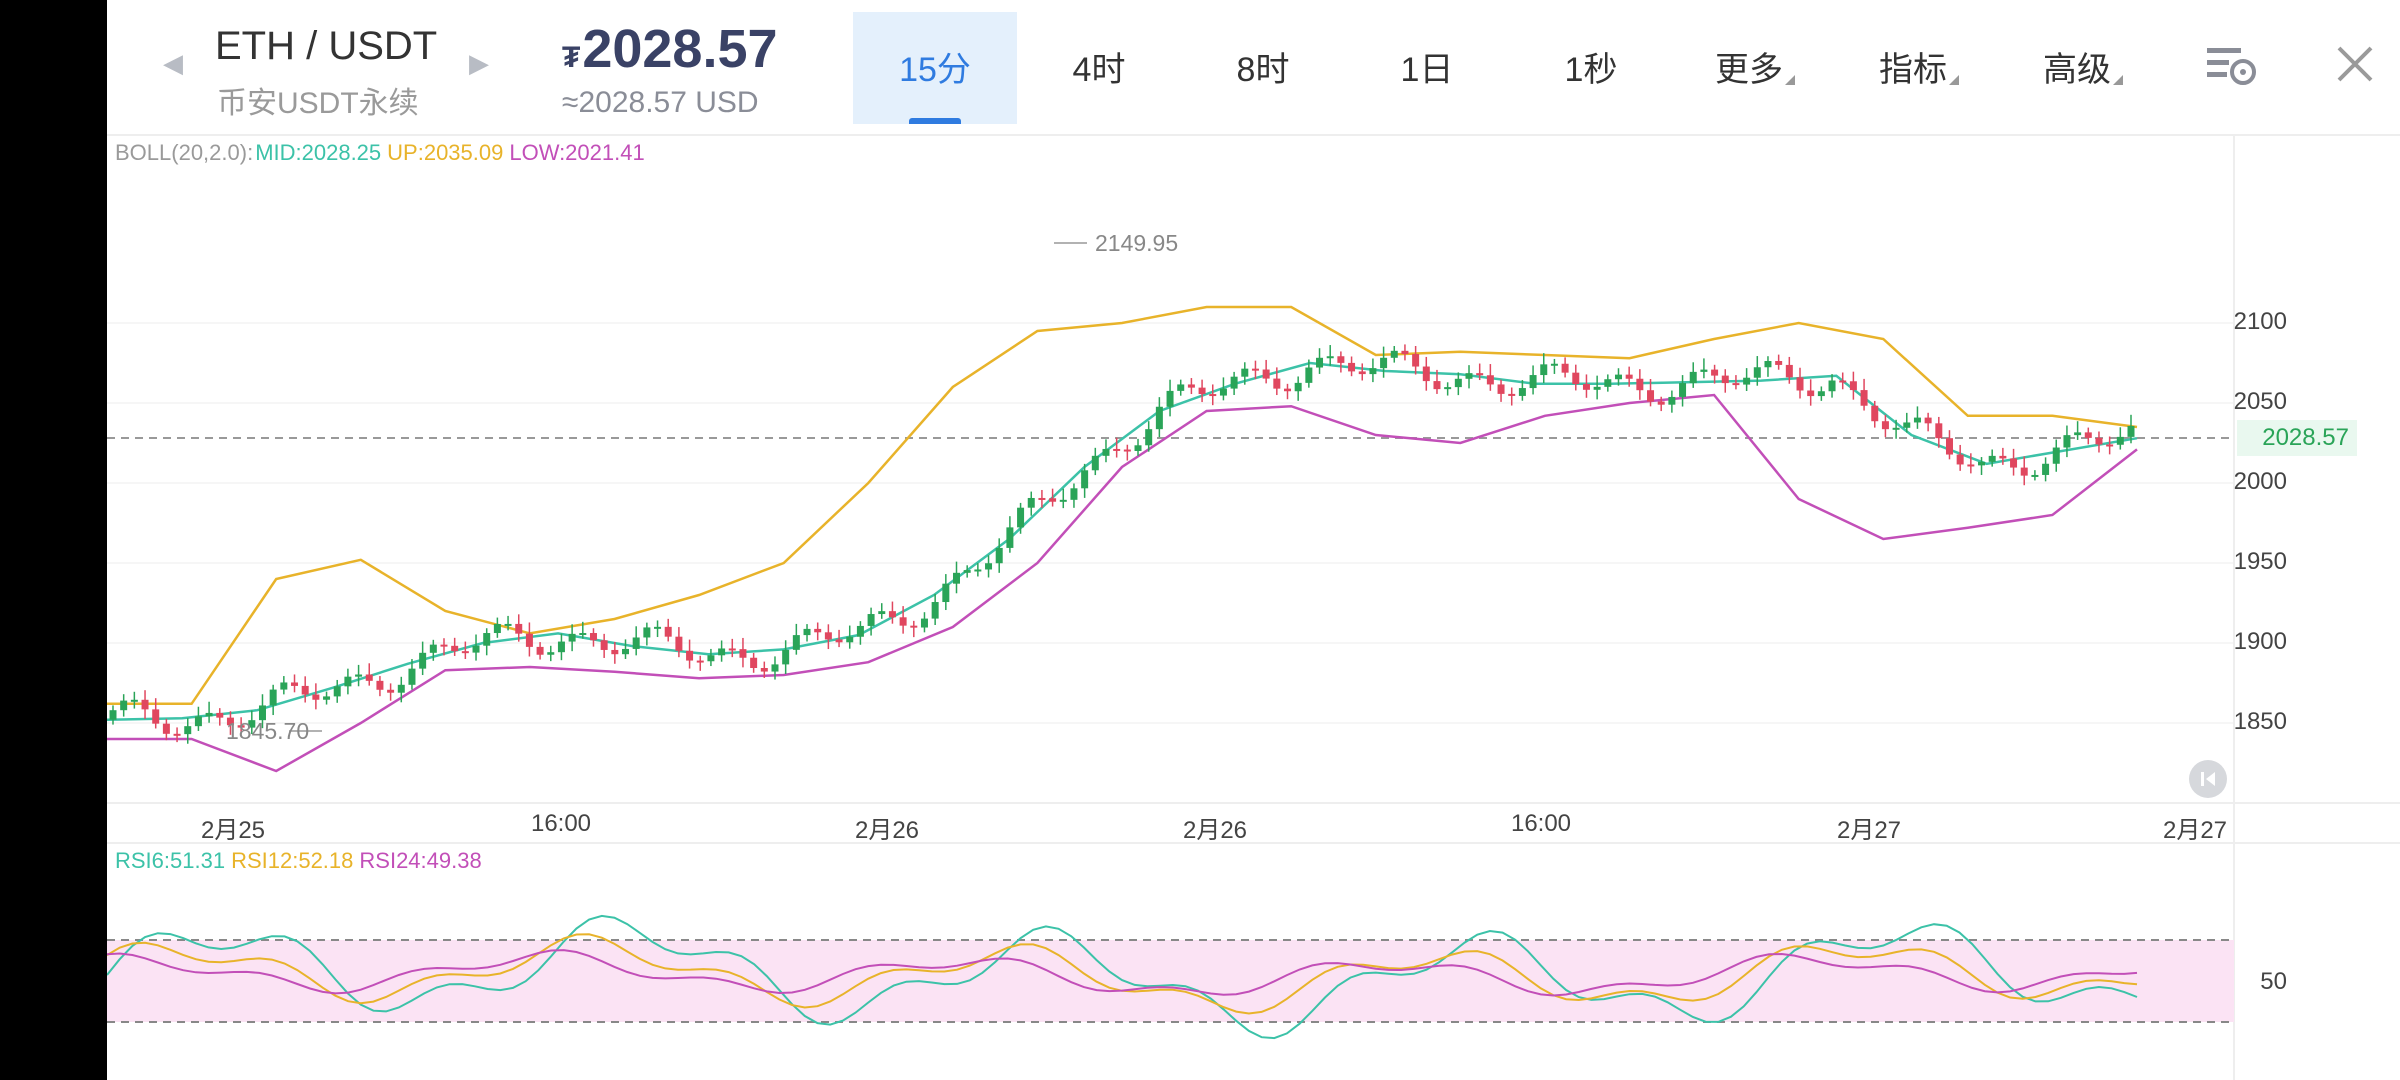  Describe the element at coordinates (935, 121) in the screenshot. I see `active-tab-indicator` at that location.